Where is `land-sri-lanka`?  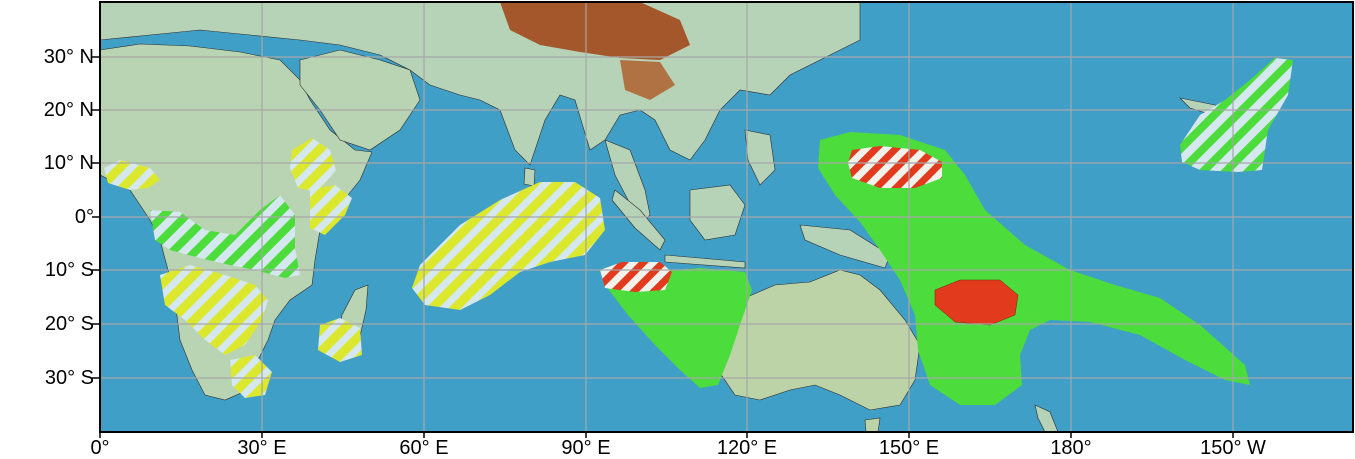 land-sri-lanka is located at coordinates (529, 177).